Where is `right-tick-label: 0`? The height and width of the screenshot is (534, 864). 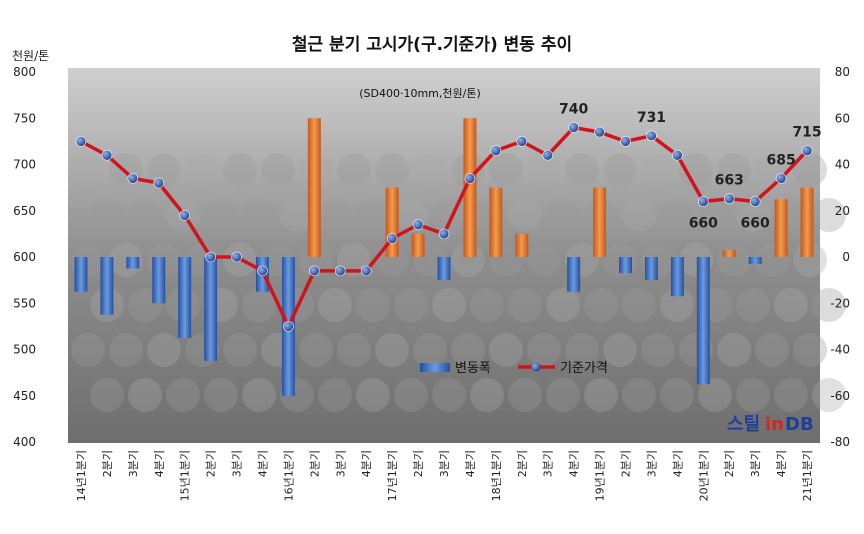
right-tick-label: 0 is located at coordinates (846, 257).